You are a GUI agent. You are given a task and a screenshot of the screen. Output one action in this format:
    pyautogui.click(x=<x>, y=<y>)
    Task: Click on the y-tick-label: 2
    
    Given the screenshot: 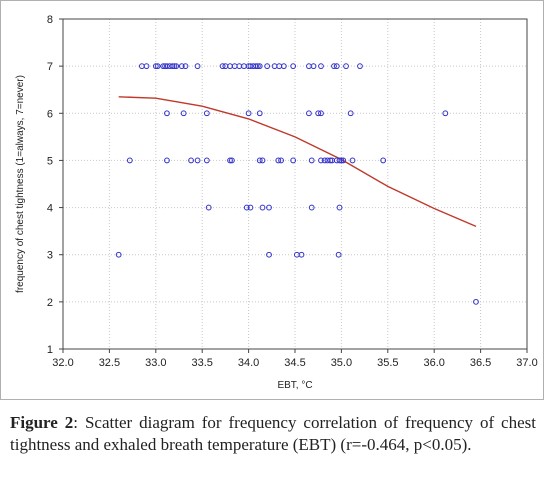 What is the action you would take?
    pyautogui.click(x=50, y=303)
    